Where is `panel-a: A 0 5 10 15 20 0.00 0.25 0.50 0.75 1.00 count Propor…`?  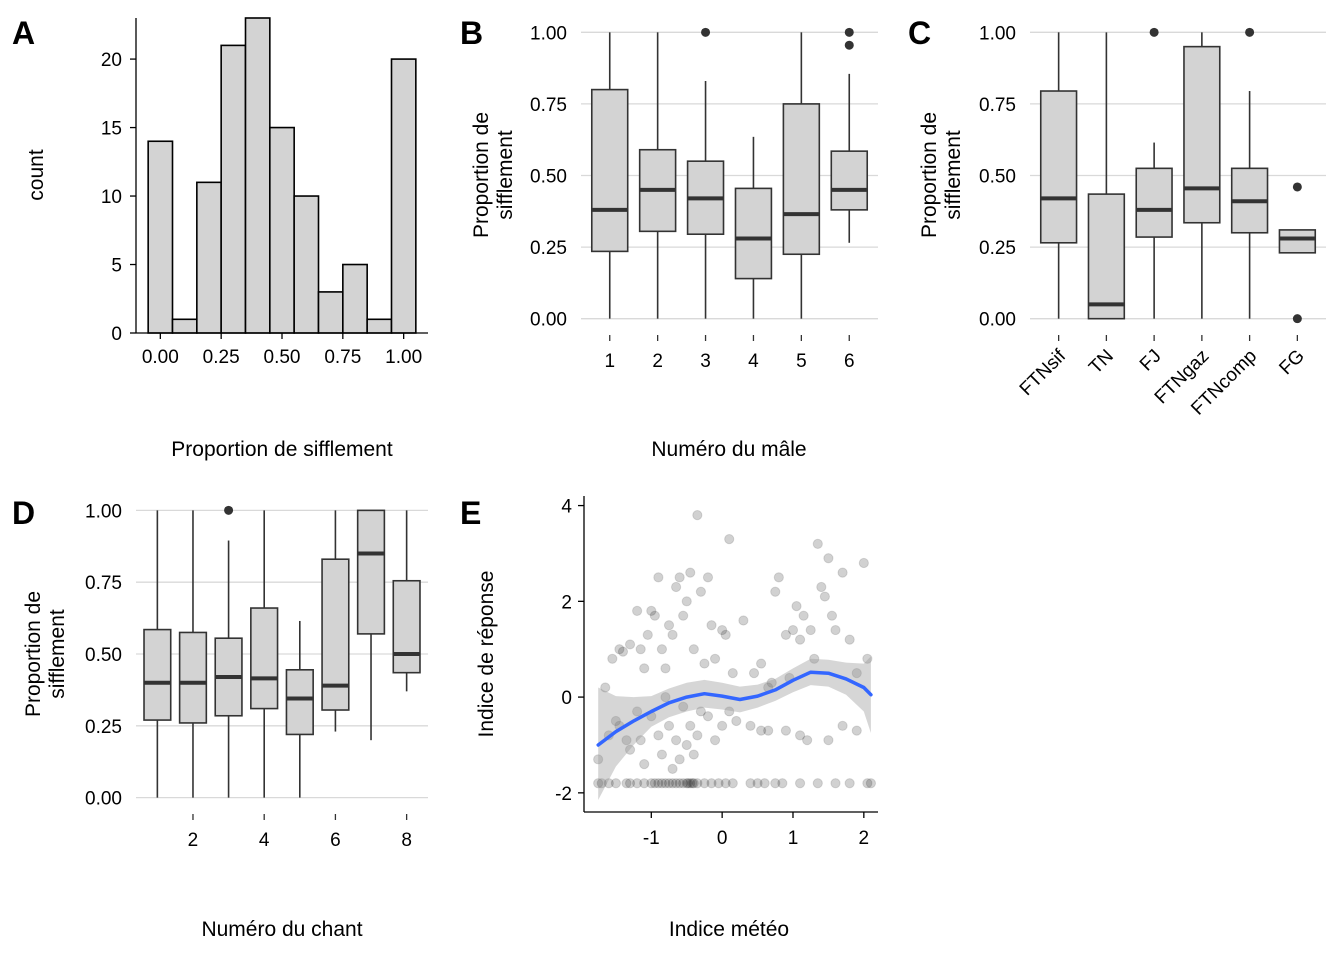
panel-a: A 0 5 10 15 20 0.00 0.25 0.50 0.75 1.00 count Propor… is located at coordinates (220, 238).